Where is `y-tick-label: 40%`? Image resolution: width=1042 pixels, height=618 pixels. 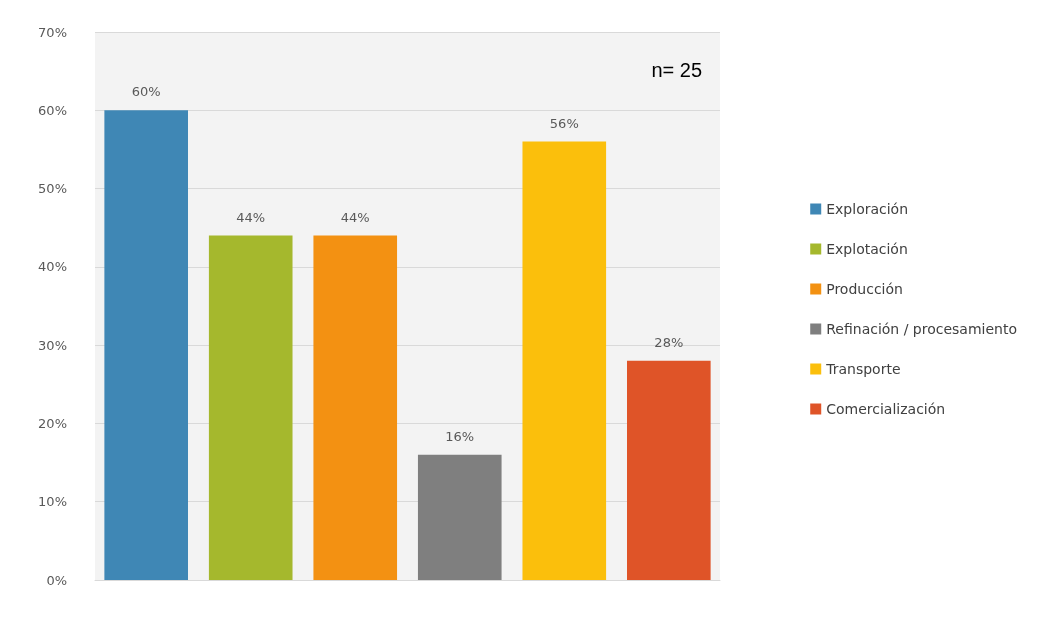 y-tick-label: 40% is located at coordinates (52, 267).